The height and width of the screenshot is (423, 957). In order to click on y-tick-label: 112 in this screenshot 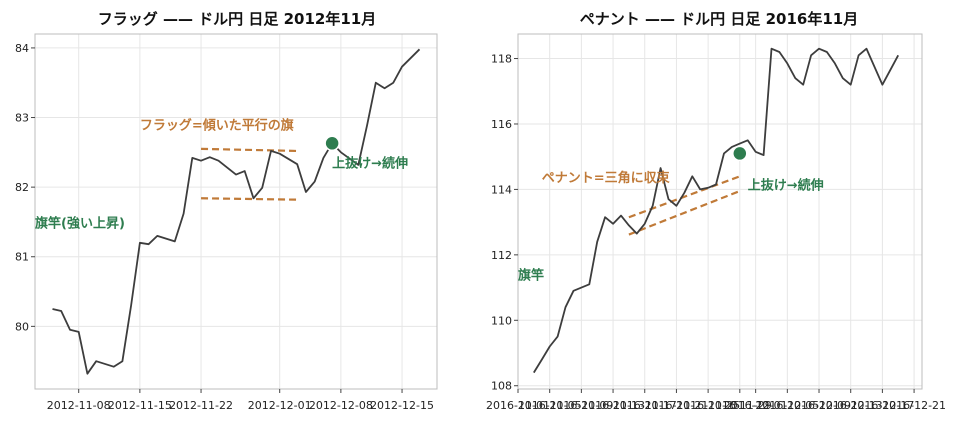, I will do `click(501, 255)`.